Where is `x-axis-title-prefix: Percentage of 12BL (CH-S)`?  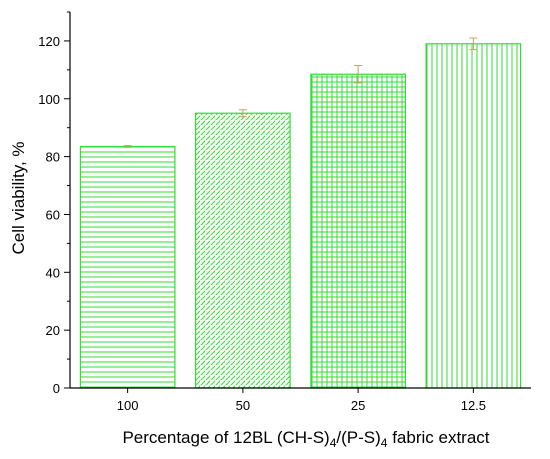
x-axis-title-prefix: Percentage of 12BL (CH-S) is located at coordinates (225, 437).